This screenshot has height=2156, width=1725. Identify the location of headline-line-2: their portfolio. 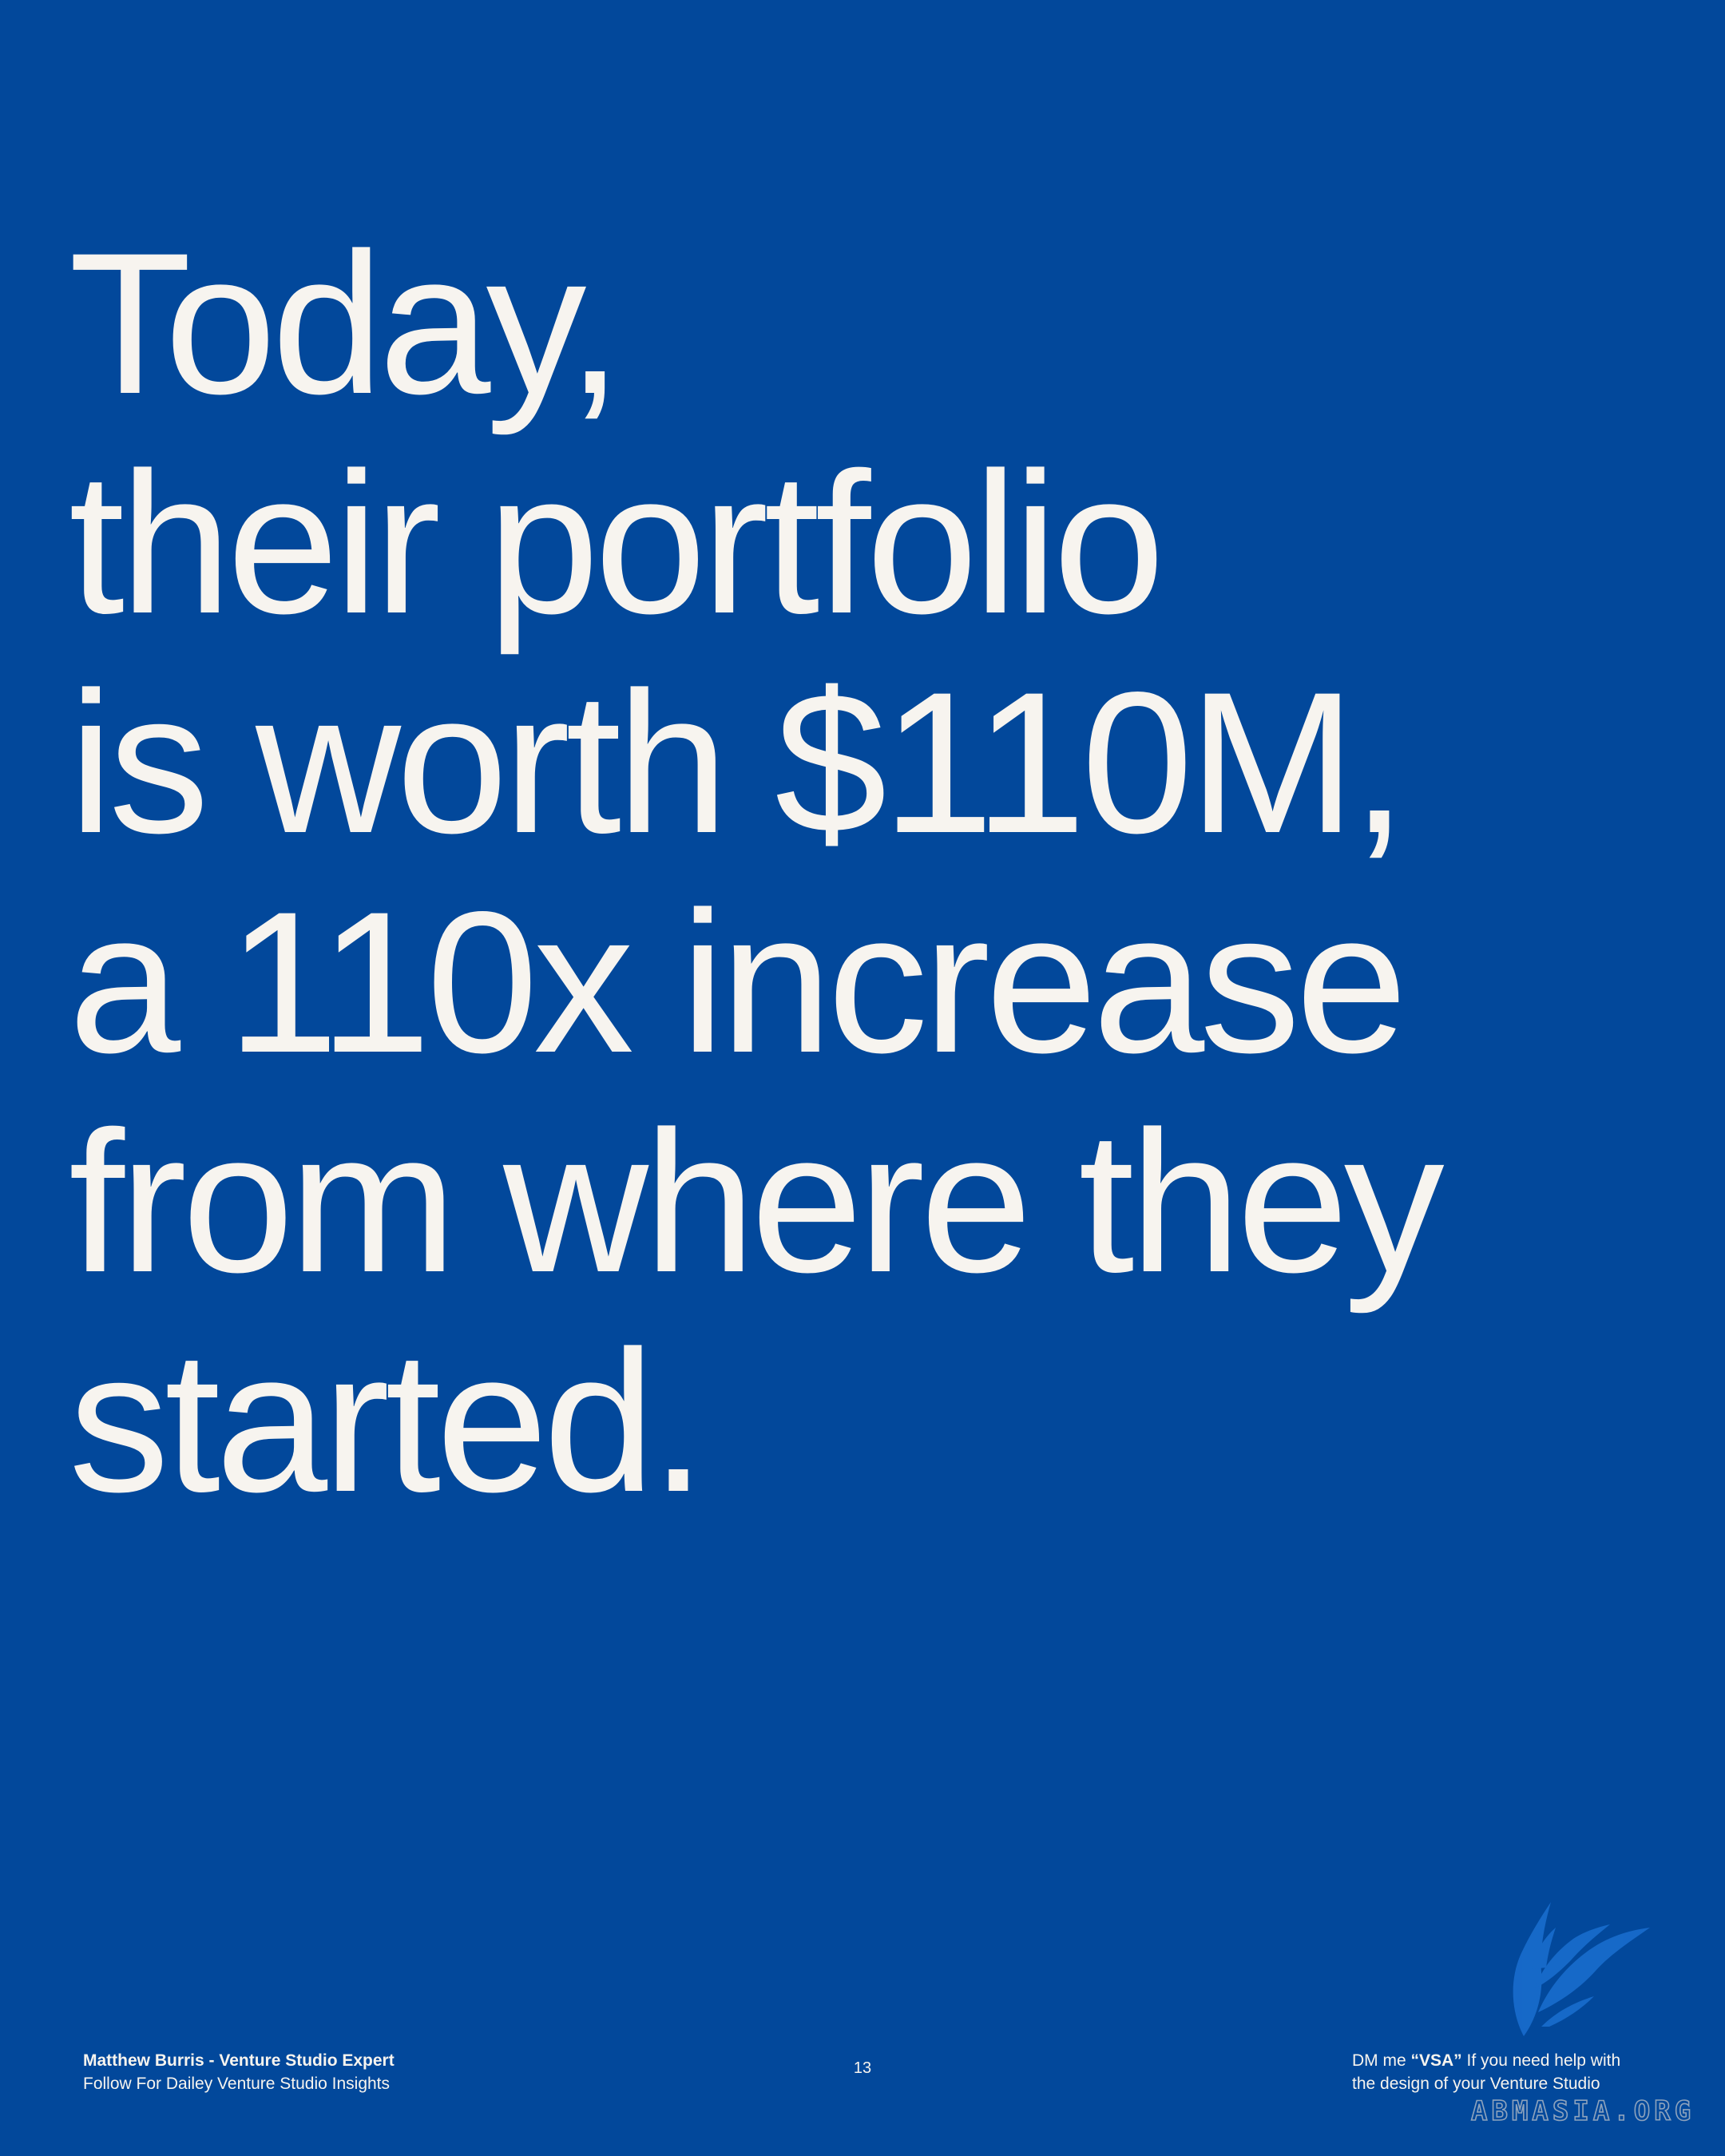
(617, 543).